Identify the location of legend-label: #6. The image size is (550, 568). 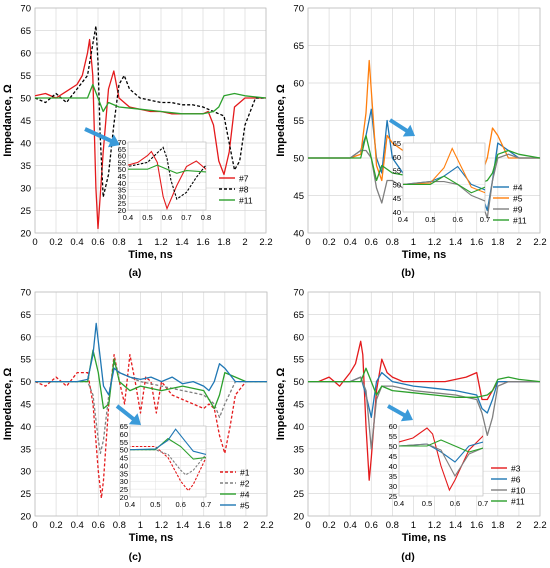
(516, 480).